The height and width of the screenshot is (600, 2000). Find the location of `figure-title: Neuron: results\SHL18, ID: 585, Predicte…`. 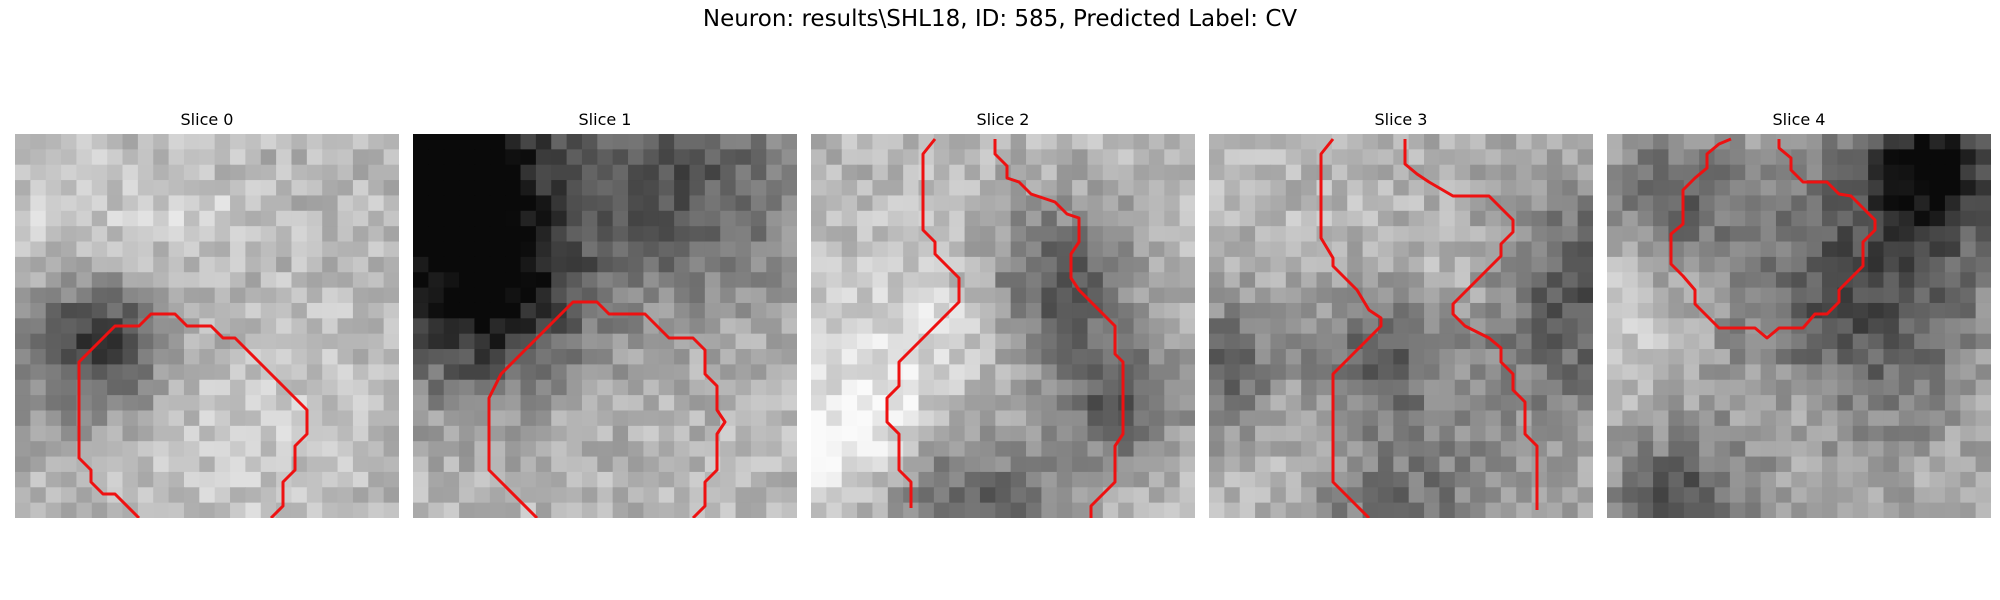

figure-title: Neuron: results\SHL18, ID: 585, Predicte… is located at coordinates (1000, 19).